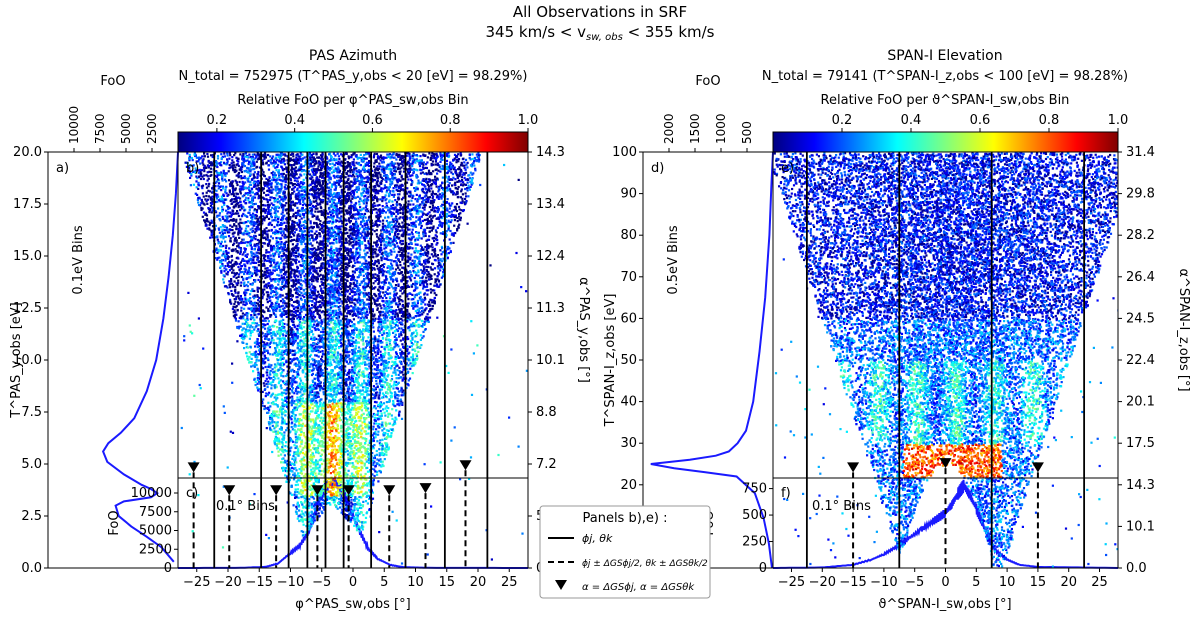 The width and height of the screenshot is (1200, 622). I want to click on x-tick-label: 5, so click(384, 582).